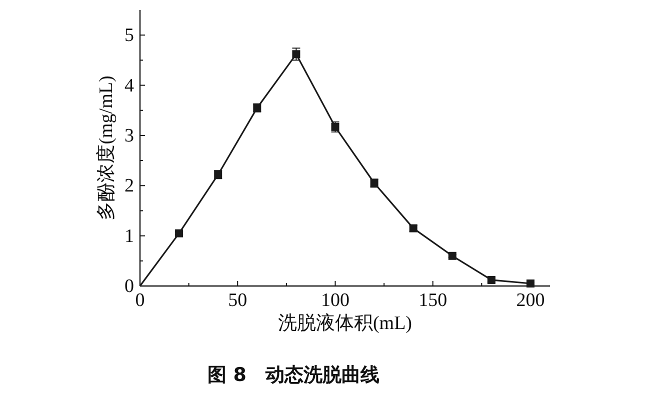 Image resolution: width=647 pixels, height=393 pixels. Describe the element at coordinates (433, 300) in the screenshot. I see `x-tick-label: 150` at that location.